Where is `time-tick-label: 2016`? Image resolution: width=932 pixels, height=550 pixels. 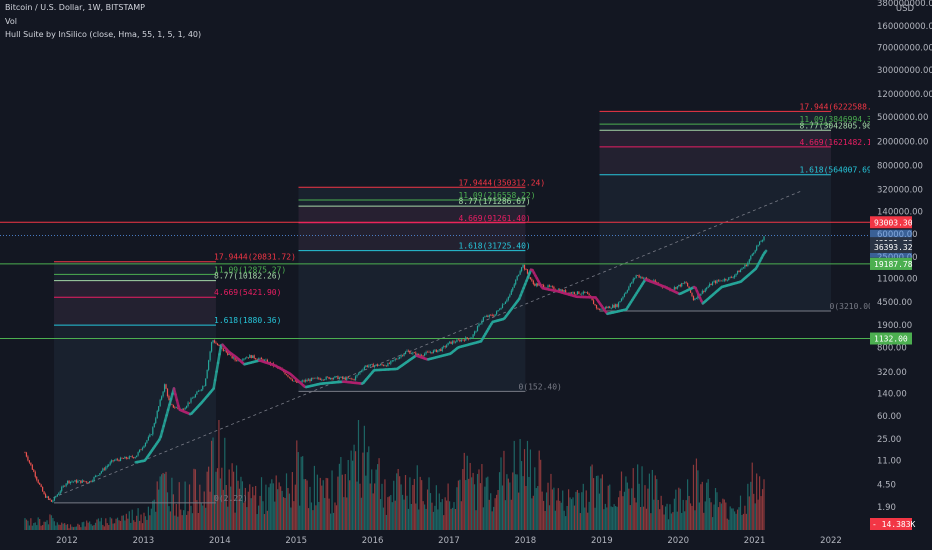 time-tick-label: 2016 is located at coordinates (373, 541).